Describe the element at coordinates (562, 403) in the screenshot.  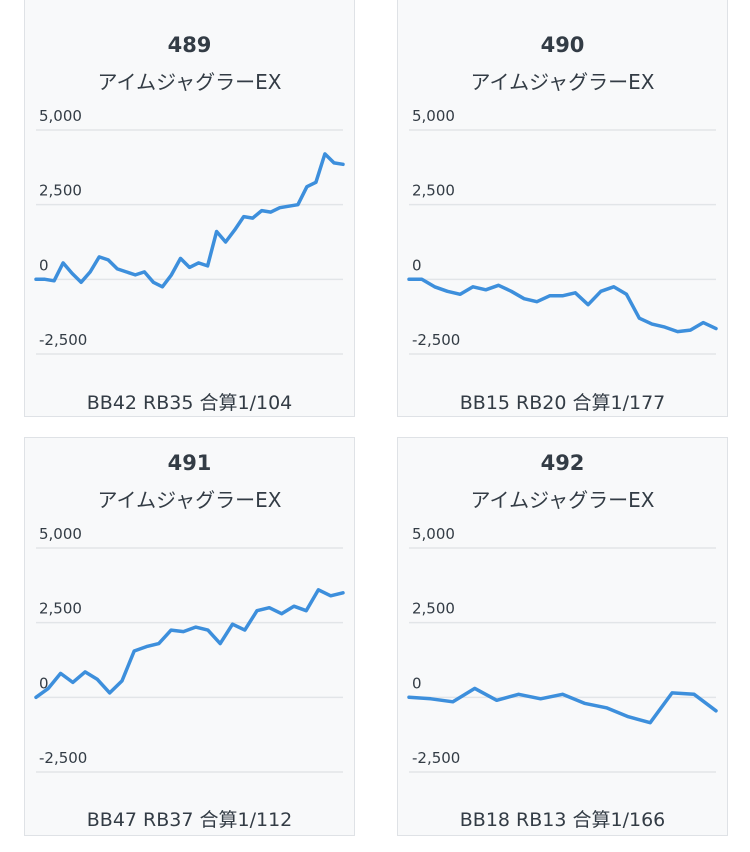
I see `bonus-summary: BB15 RB20 合算1/177` at that location.